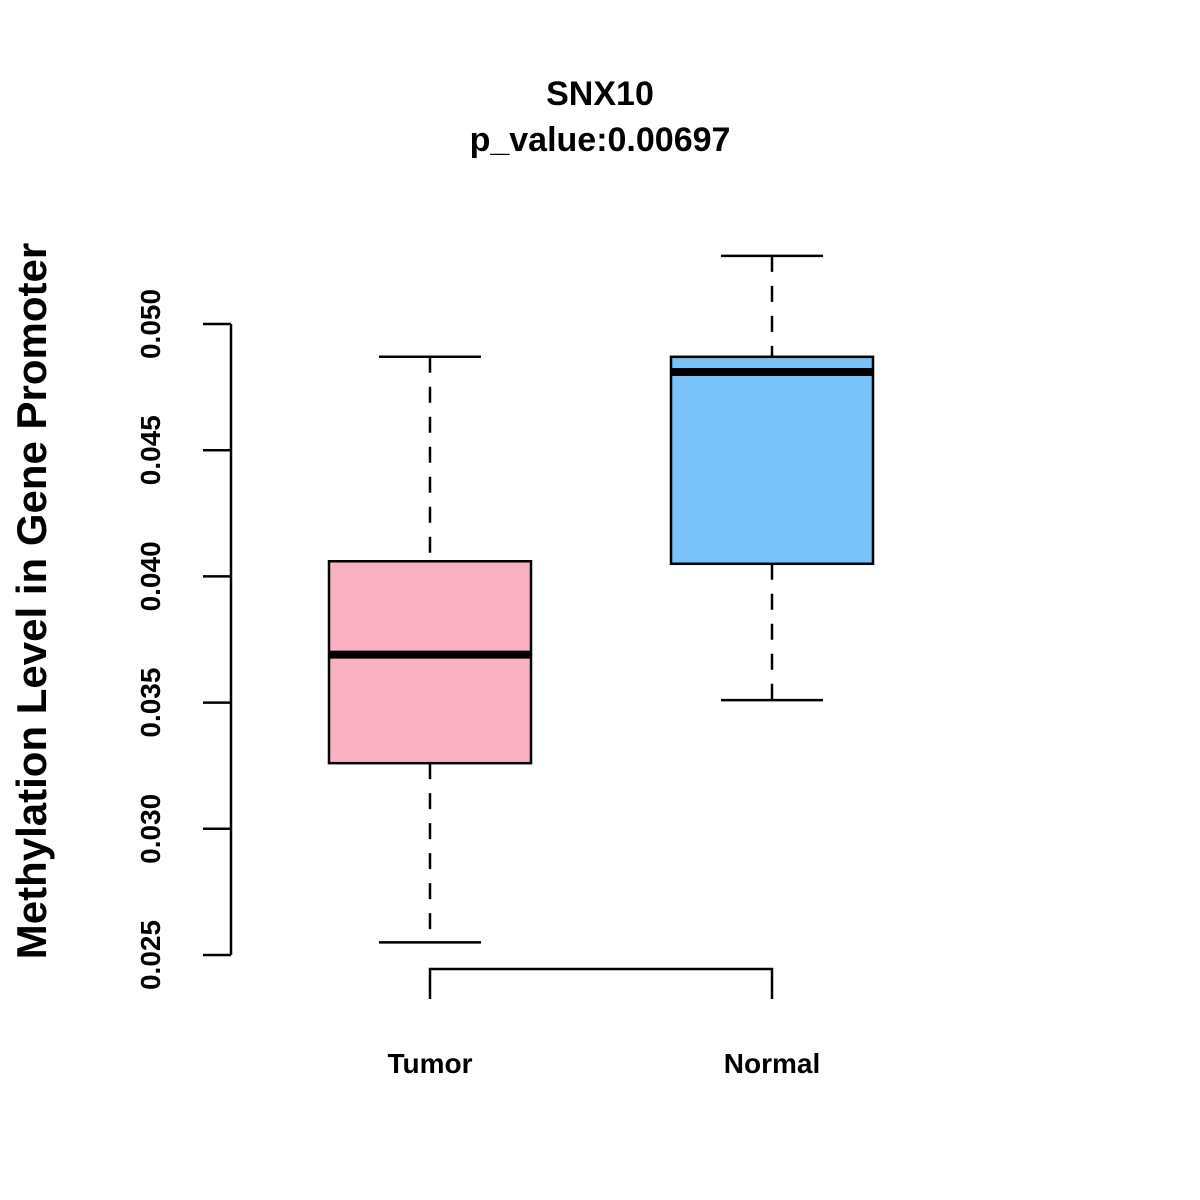 The width and height of the screenshot is (1200, 1200). What do you see at coordinates (150, 703) in the screenshot?
I see `y-tick-label: 0.035` at bounding box center [150, 703].